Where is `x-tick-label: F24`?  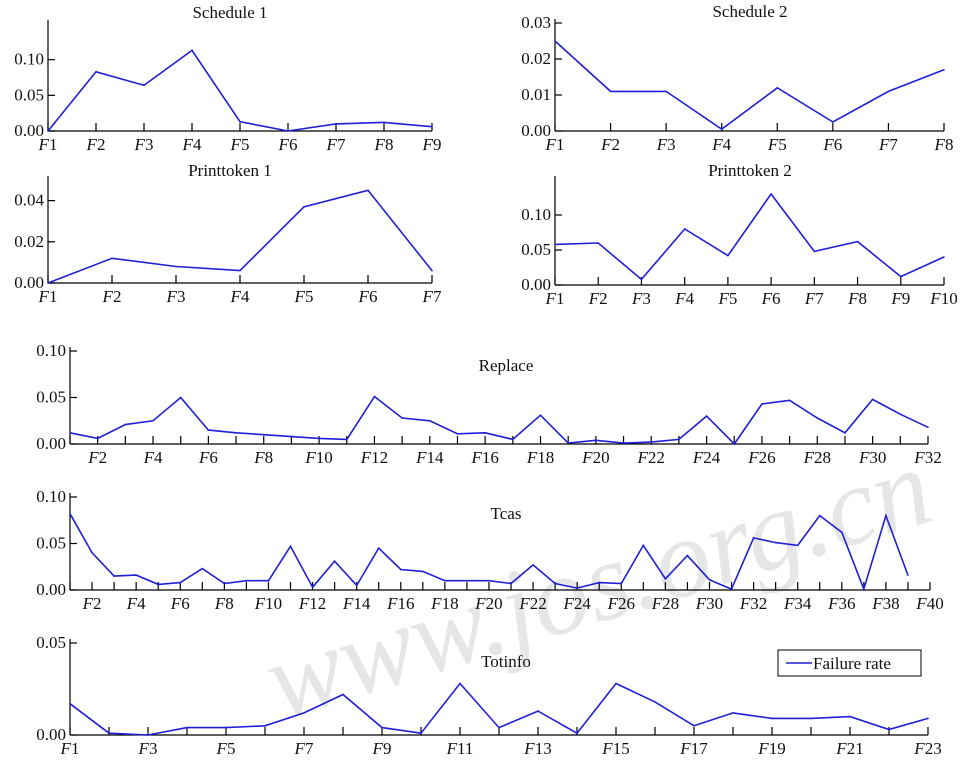
x-tick-label: F24 is located at coordinates (706, 457).